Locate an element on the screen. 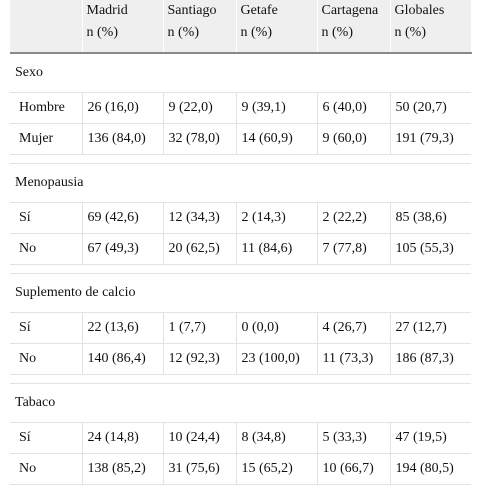  table-cell: 11 (73,3) is located at coordinates (354, 359).